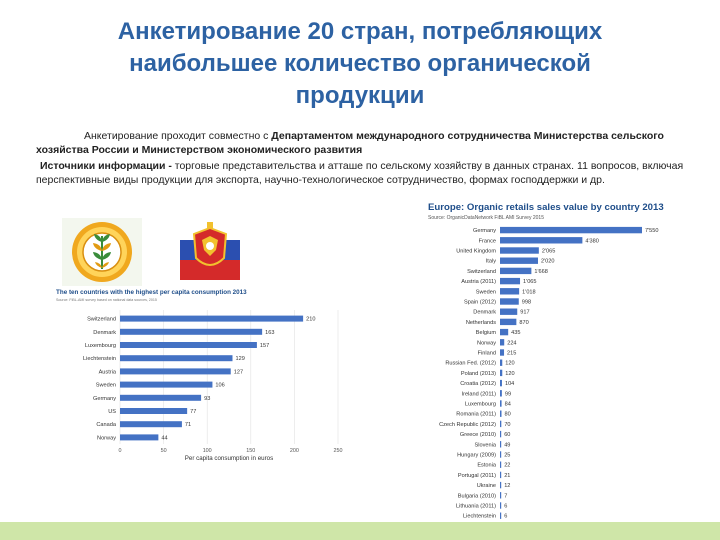  What do you see at coordinates (120, 451) in the screenshot?
I see `left-x-tick-label: 0` at bounding box center [120, 451].